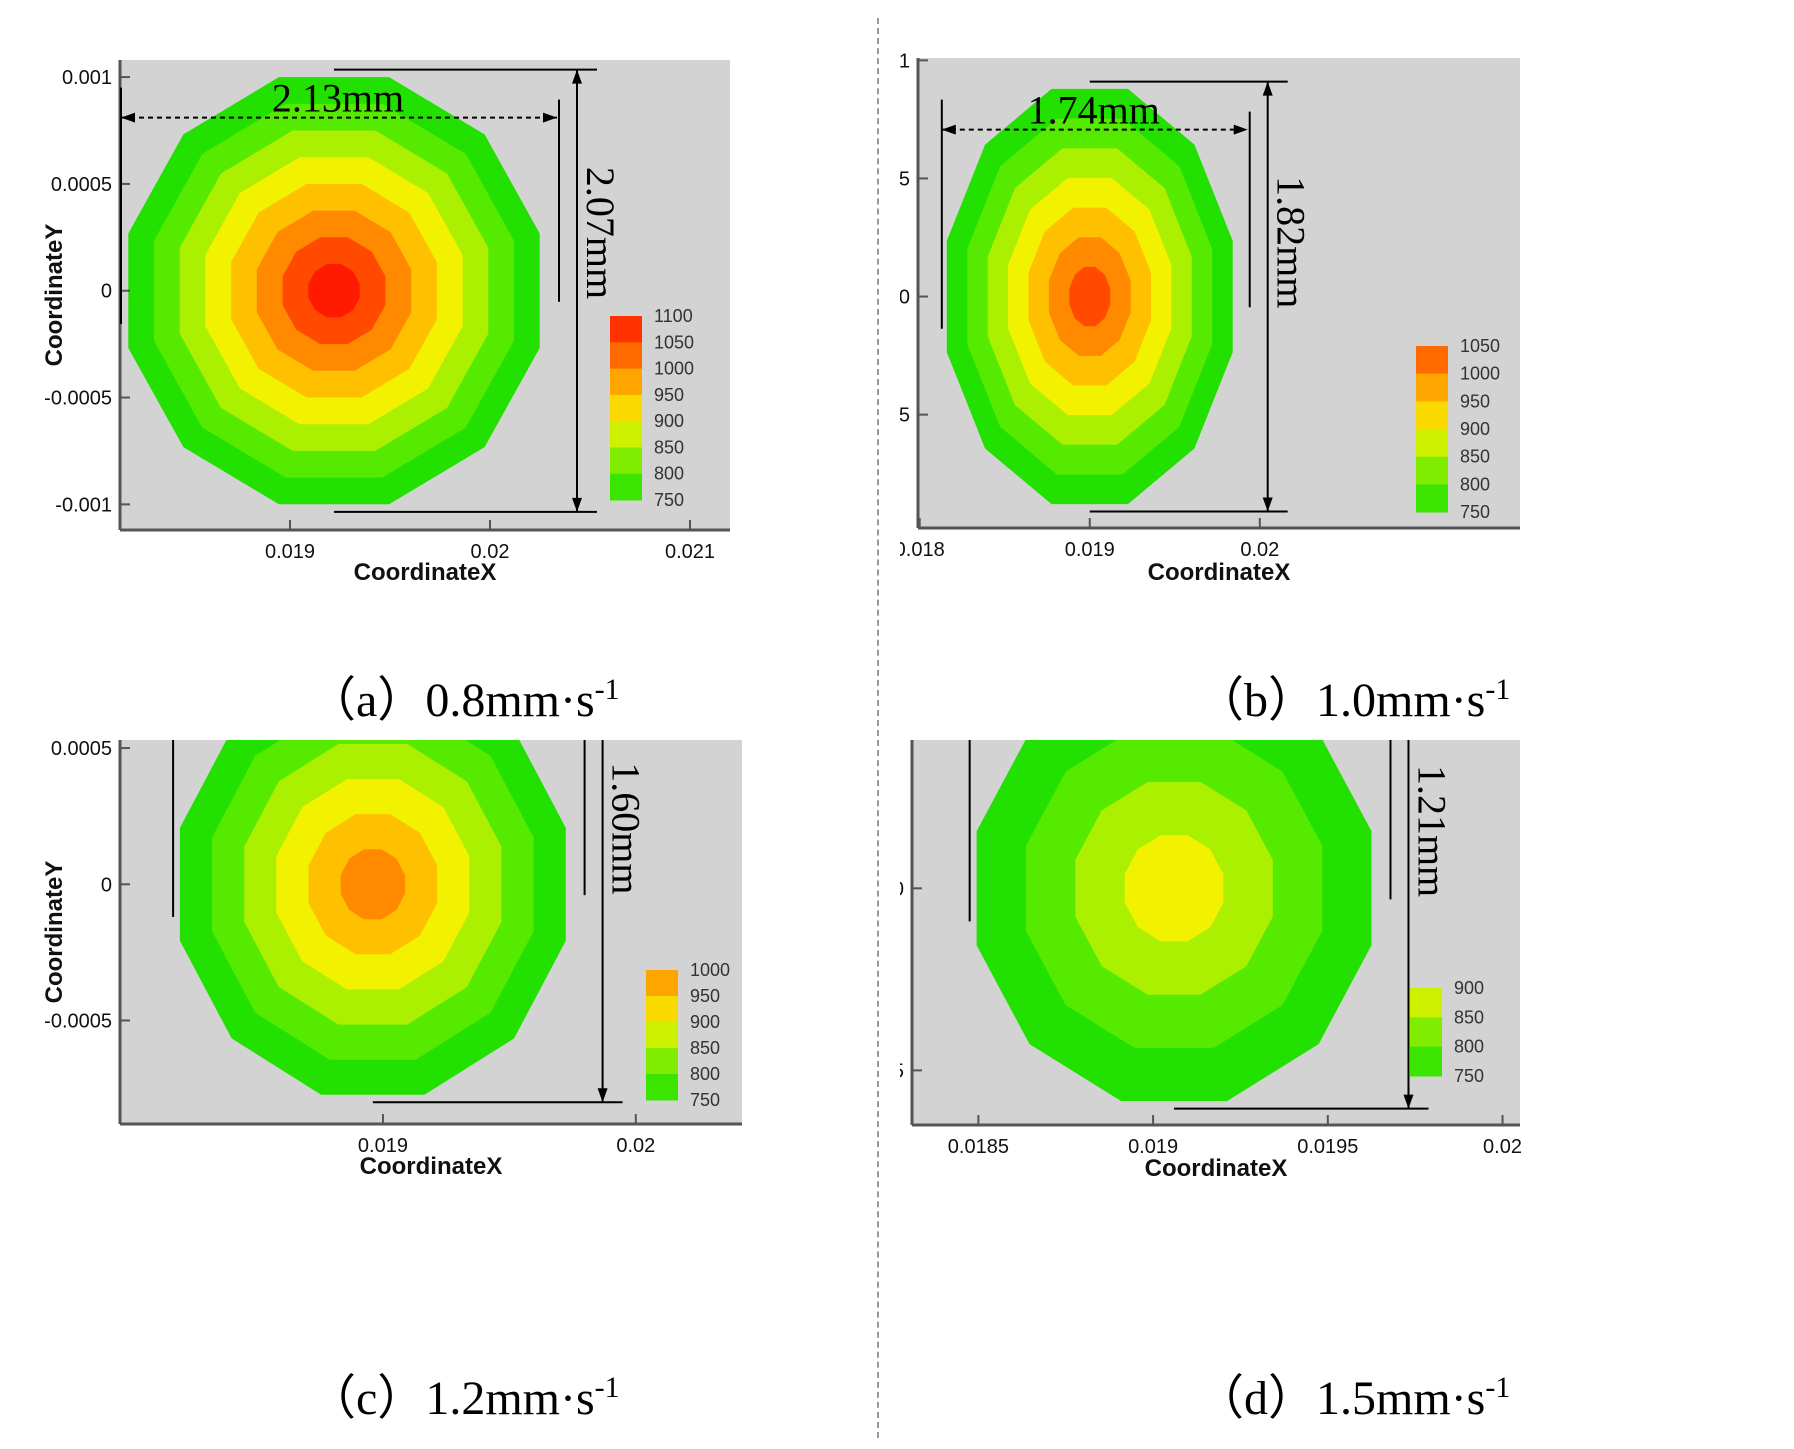 The width and height of the screenshot is (1794, 1449). I want to click on caption-d-exponent: -1, so click(1498, 1387).